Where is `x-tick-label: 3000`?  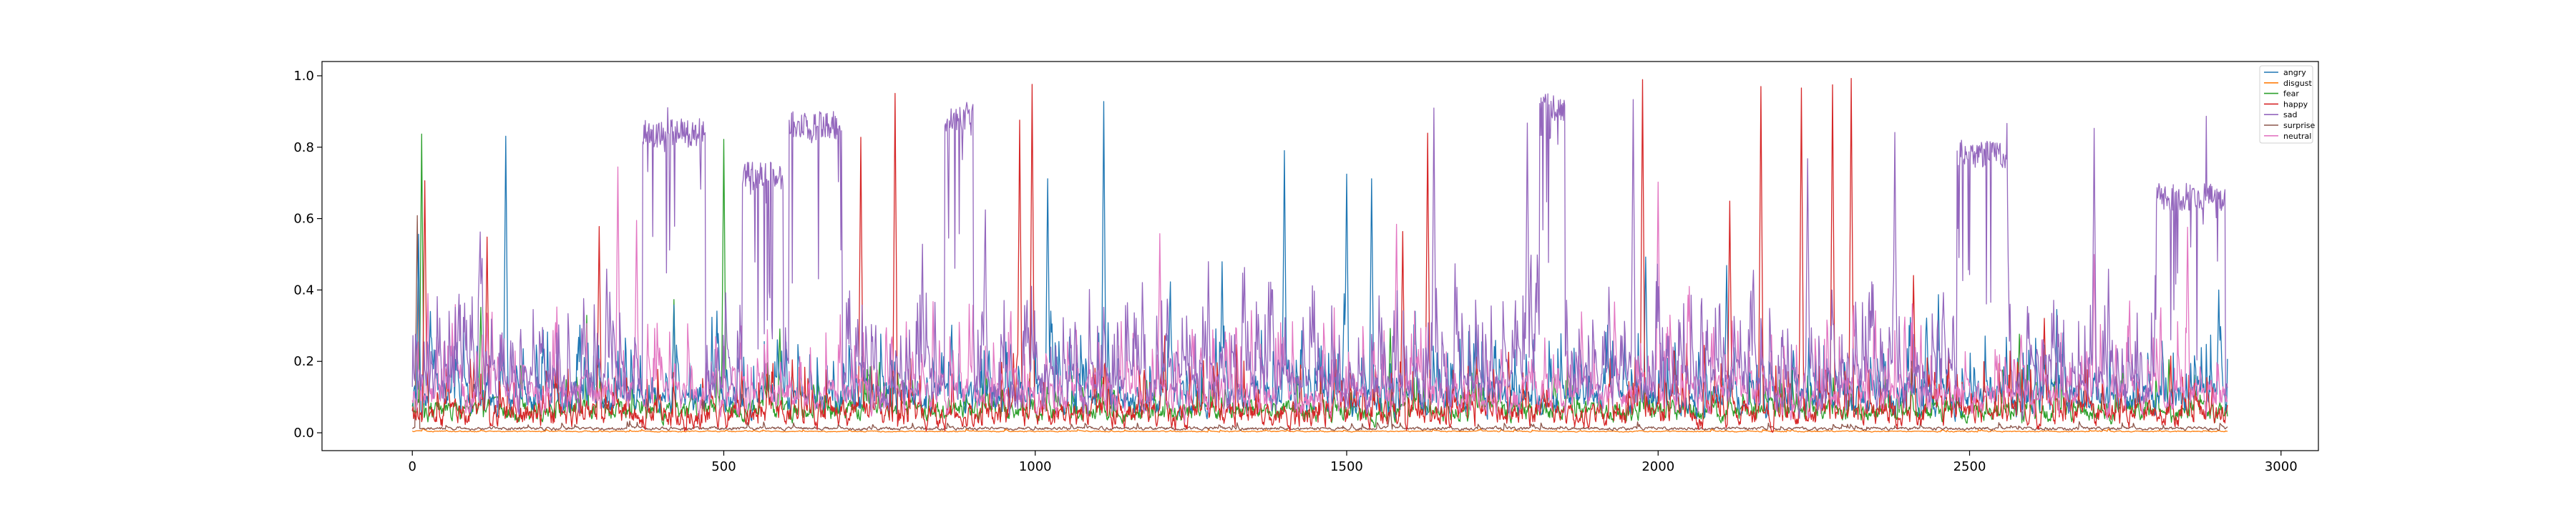 x-tick-label: 3000 is located at coordinates (2281, 466).